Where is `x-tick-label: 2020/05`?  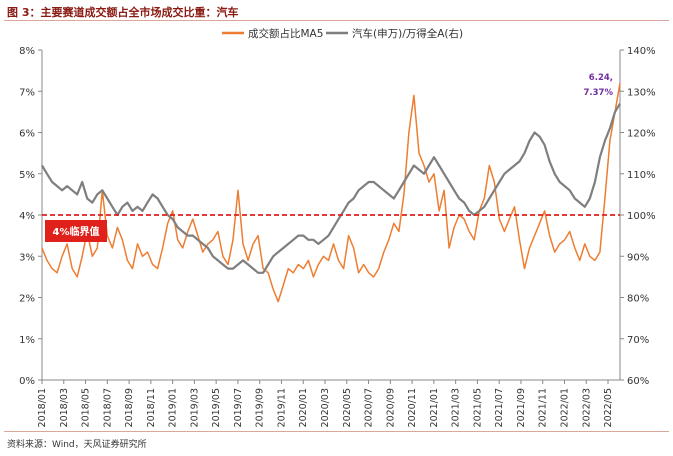
x-tick-label: 2020/05 is located at coordinates (347, 407).